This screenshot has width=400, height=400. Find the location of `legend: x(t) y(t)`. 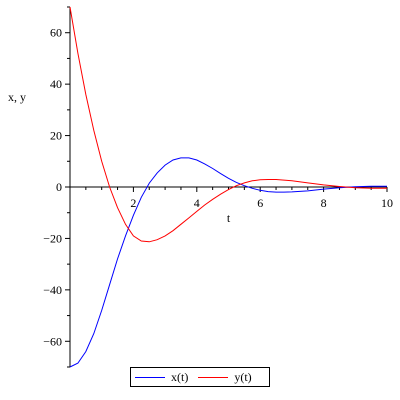

legend: x(t) y(t) is located at coordinates (200, 377).